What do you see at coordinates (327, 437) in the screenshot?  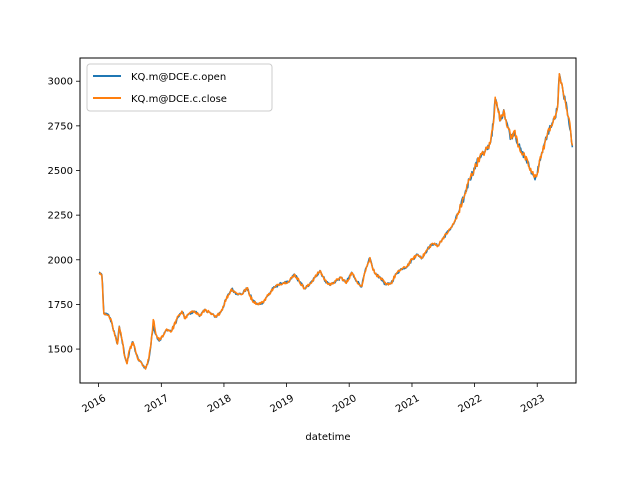 I see `x-axis-label: datetime` at bounding box center [327, 437].